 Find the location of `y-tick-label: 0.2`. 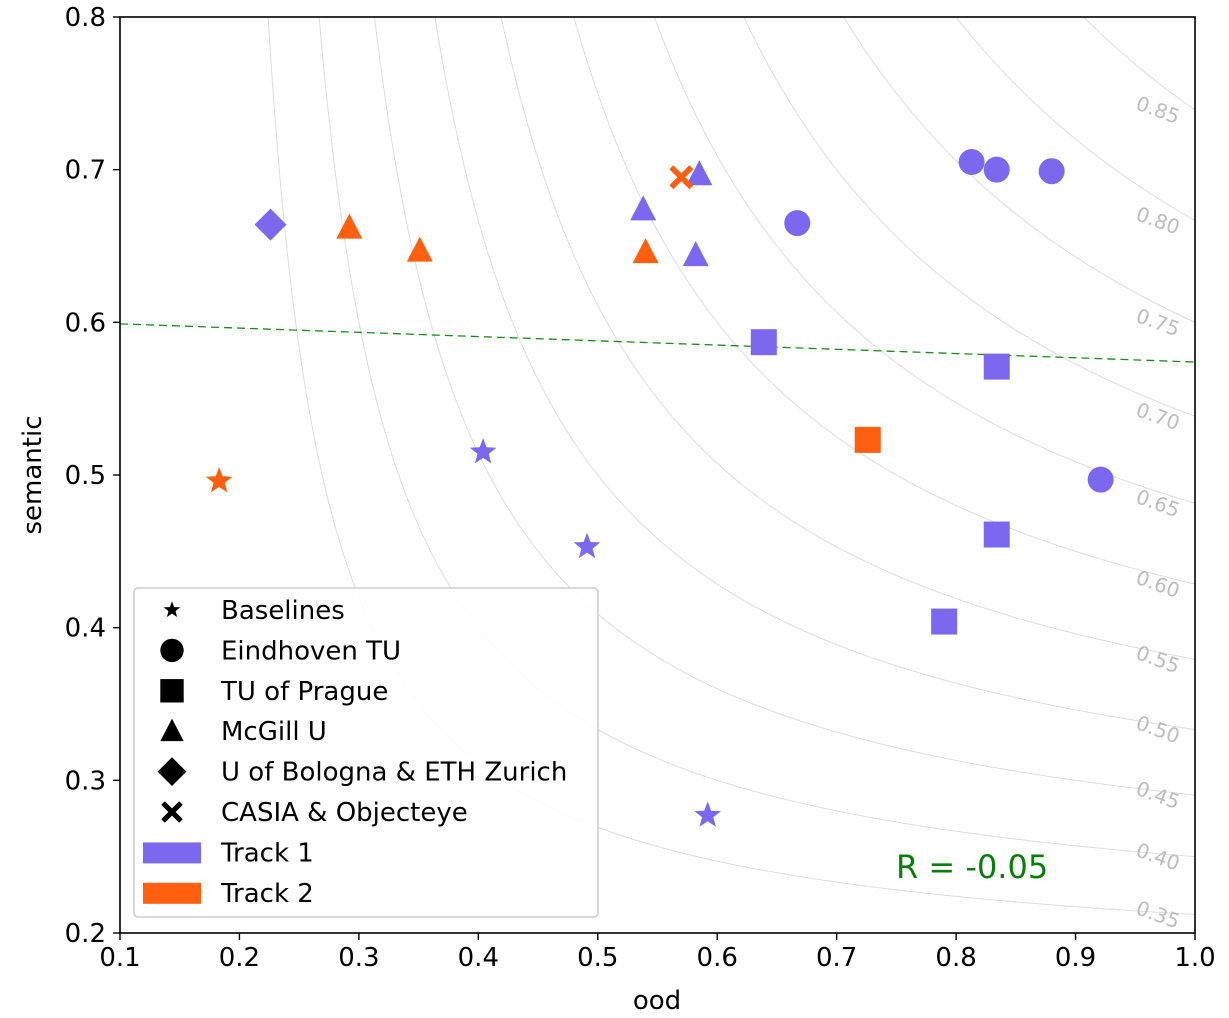

y-tick-label: 0.2 is located at coordinates (85, 934).